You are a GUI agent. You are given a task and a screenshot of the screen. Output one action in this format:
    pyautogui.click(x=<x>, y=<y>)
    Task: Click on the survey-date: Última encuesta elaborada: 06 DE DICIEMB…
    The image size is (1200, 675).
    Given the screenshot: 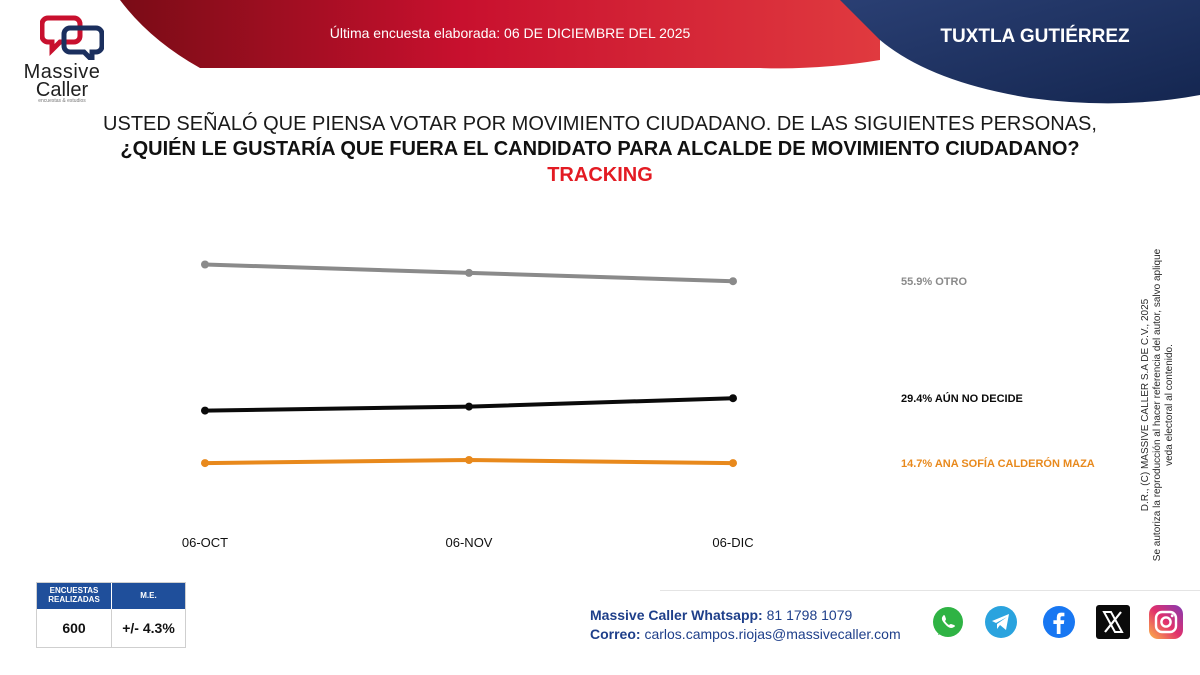 What is the action you would take?
    pyautogui.click(x=510, y=33)
    